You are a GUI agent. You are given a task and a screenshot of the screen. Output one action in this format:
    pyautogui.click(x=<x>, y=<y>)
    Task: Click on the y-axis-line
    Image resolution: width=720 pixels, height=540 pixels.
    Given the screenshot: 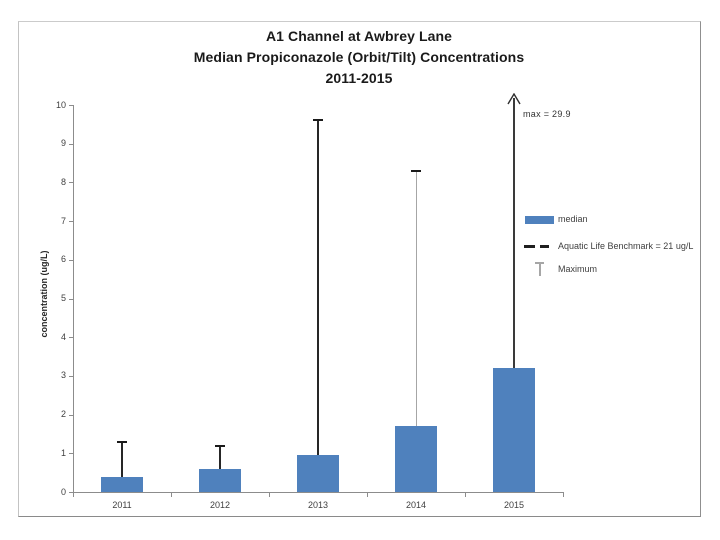 What is the action you would take?
    pyautogui.click(x=73, y=299)
    